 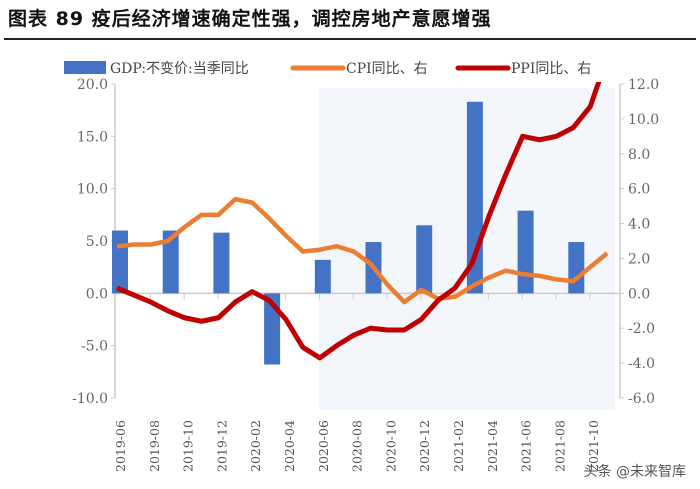 I want to click on x-tick-label: 2020-06, so click(x=323, y=446).